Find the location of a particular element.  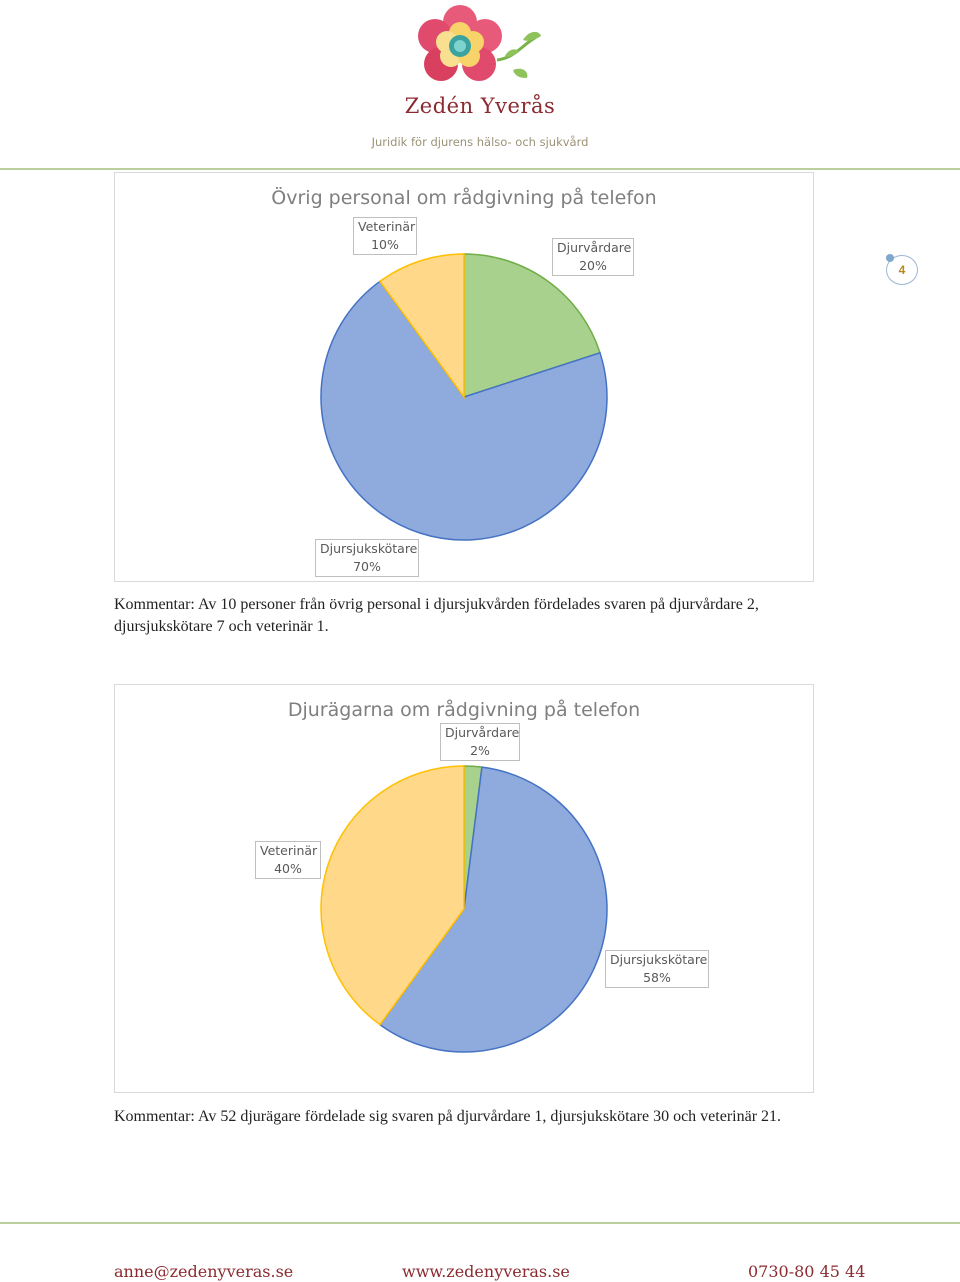

data-label-value: 10% is located at coordinates (385, 244).